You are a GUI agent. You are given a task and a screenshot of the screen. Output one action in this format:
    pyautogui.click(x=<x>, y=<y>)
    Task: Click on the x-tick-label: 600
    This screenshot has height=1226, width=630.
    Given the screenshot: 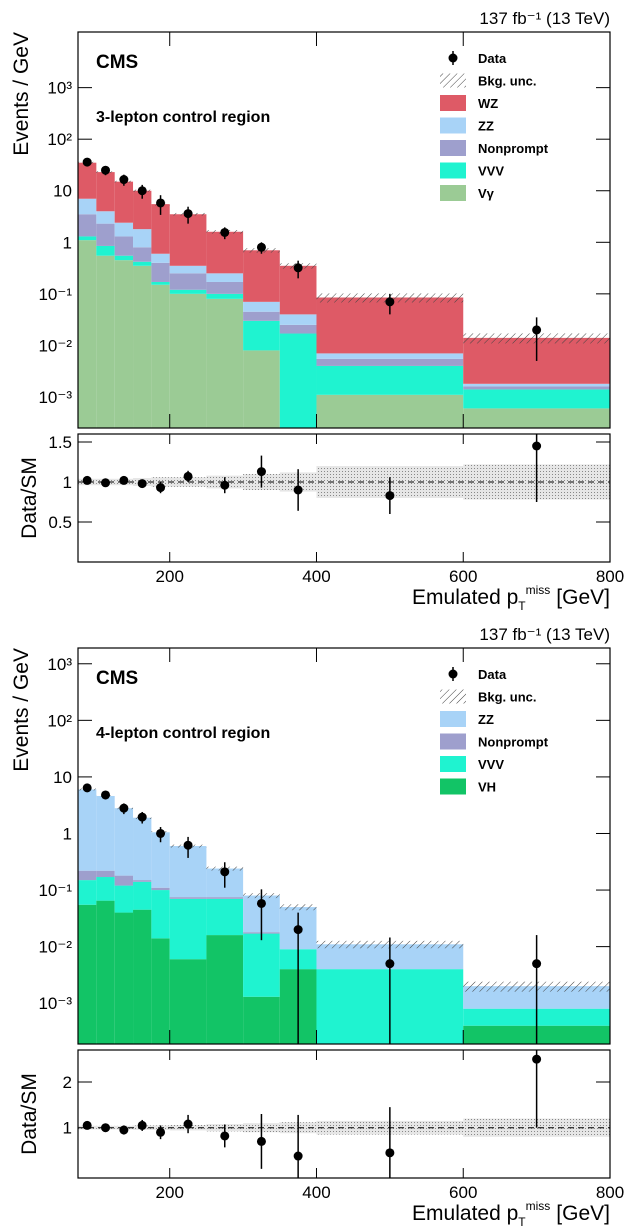 What is the action you would take?
    pyautogui.click(x=463, y=1192)
    